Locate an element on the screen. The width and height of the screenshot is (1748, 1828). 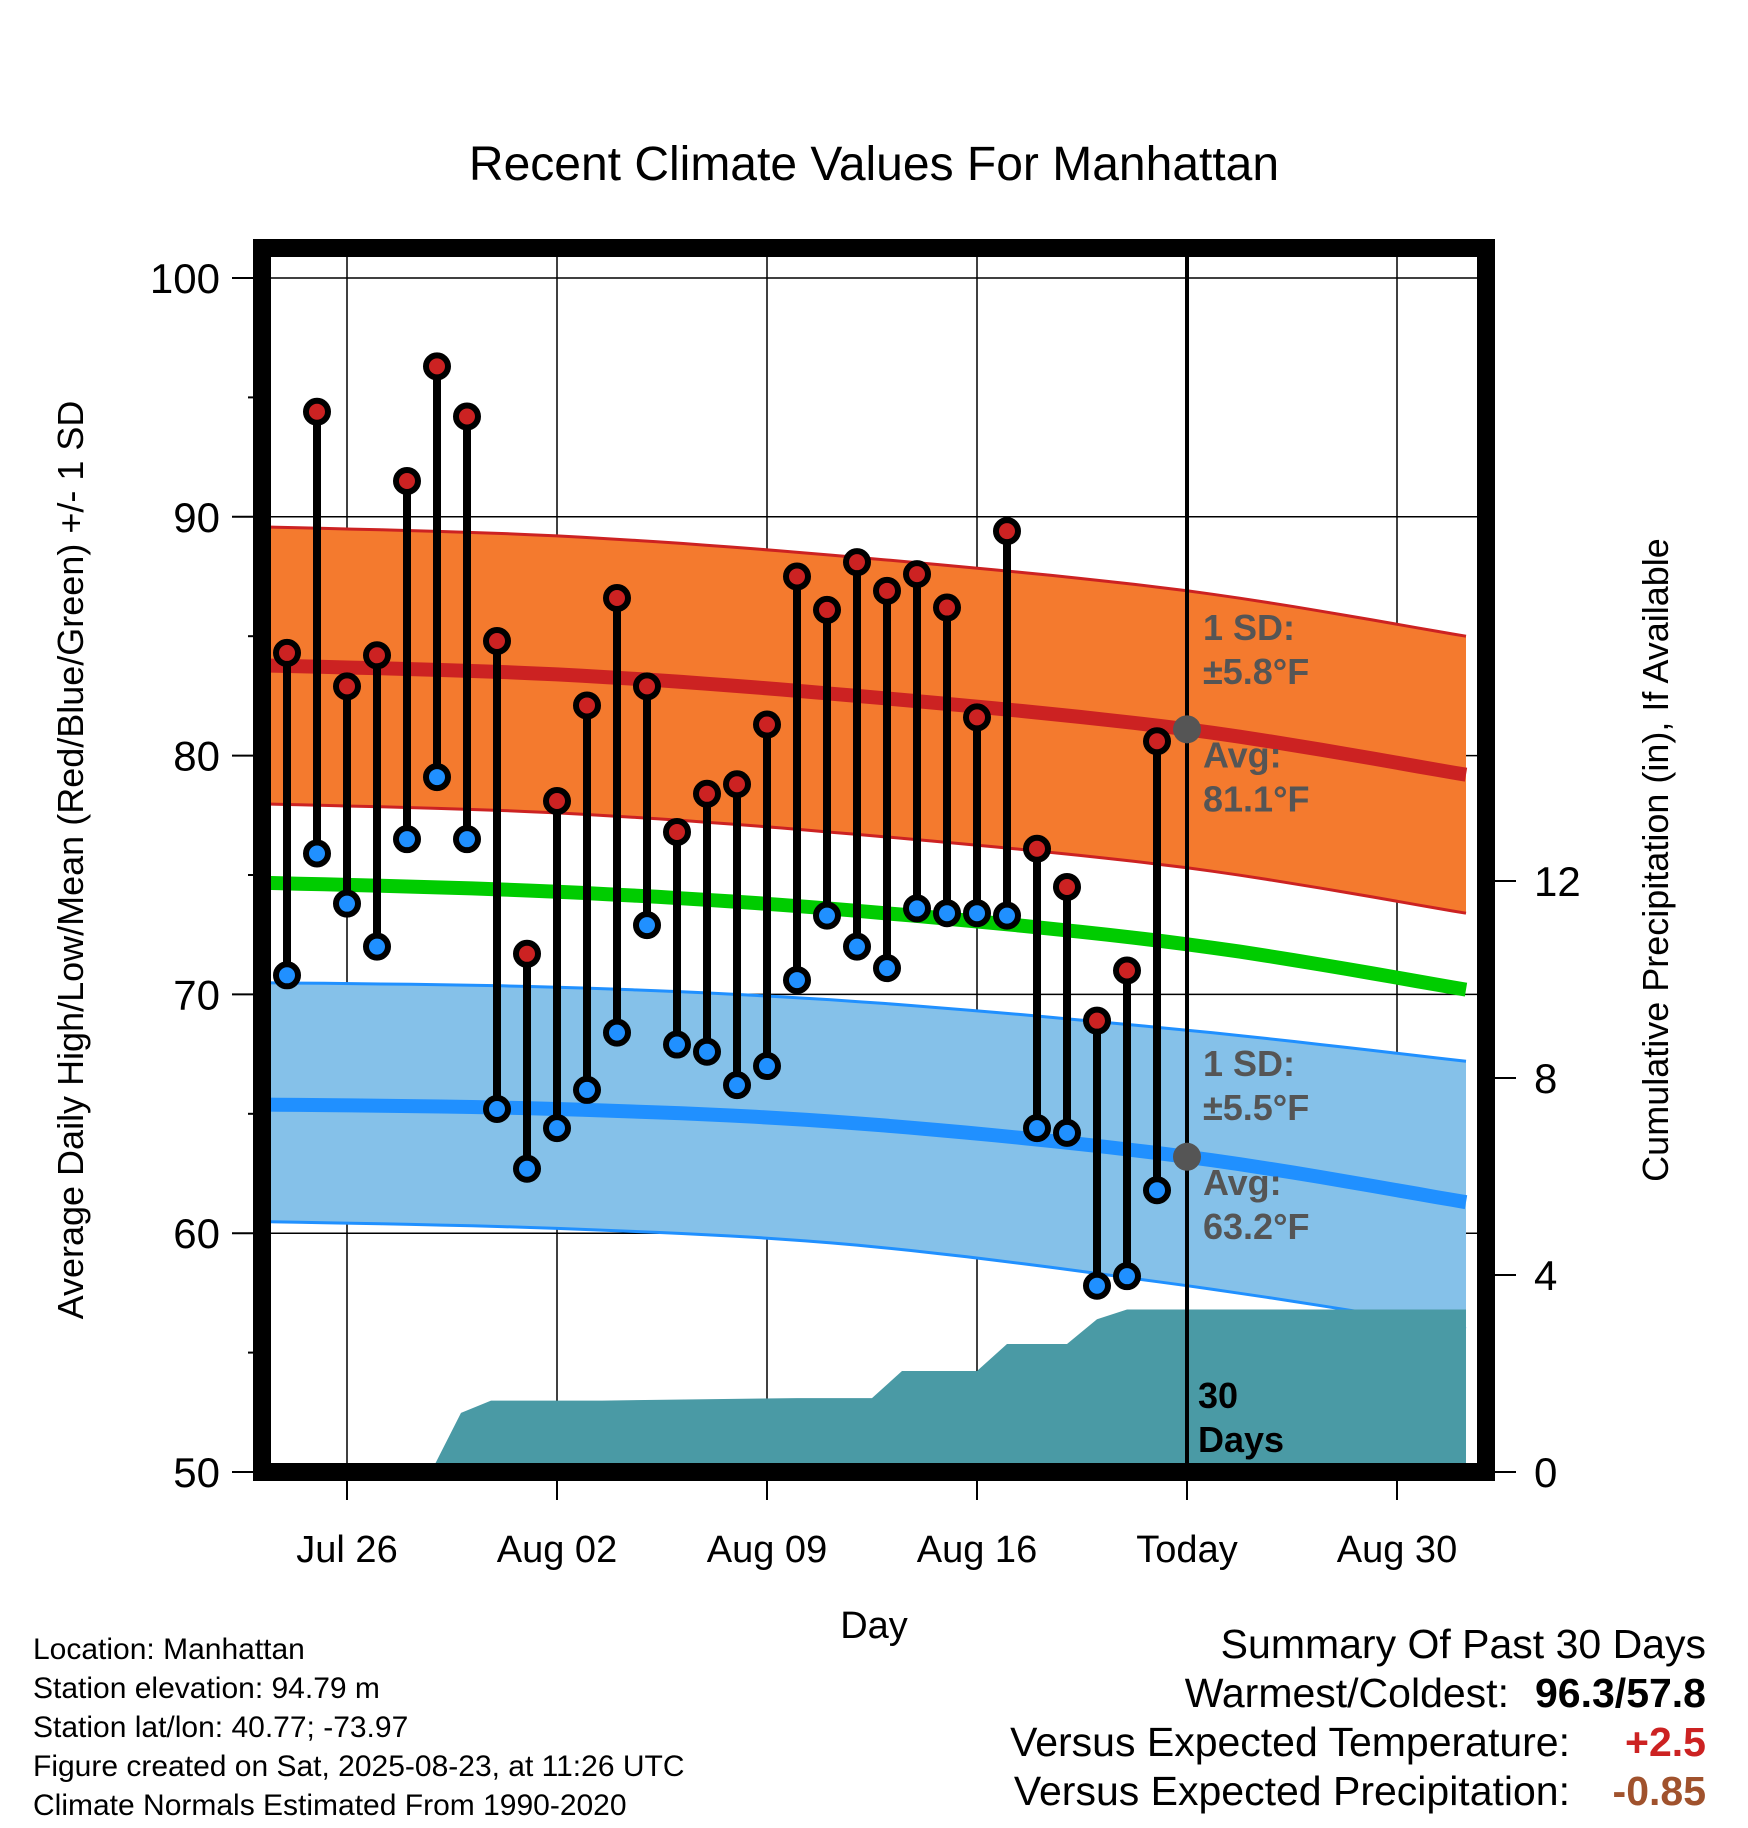
info-normals: Climate Normals Estimated From 1990-2020 is located at coordinates (330, 1805).